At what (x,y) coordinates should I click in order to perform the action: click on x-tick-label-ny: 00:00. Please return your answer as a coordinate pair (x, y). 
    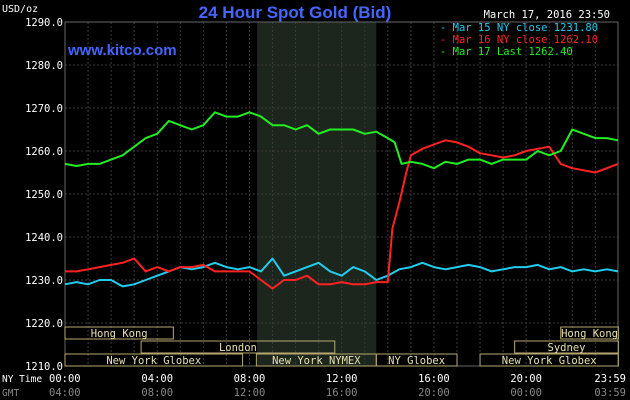
    Looking at the image, I should click on (65, 379).